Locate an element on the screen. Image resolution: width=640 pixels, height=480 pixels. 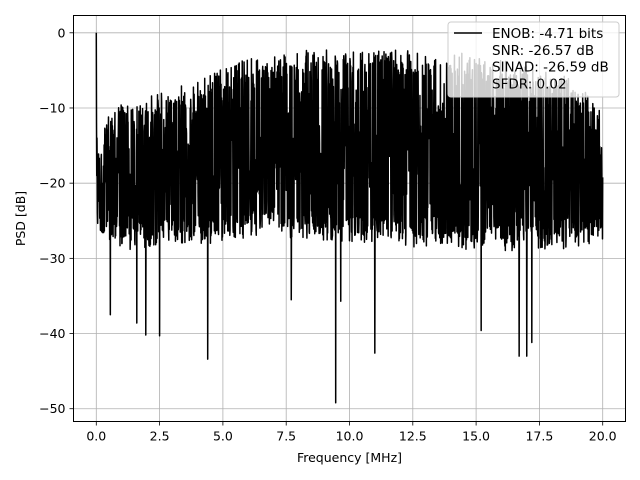
x-axis-label: Frequency [MHz] is located at coordinates (349, 457).